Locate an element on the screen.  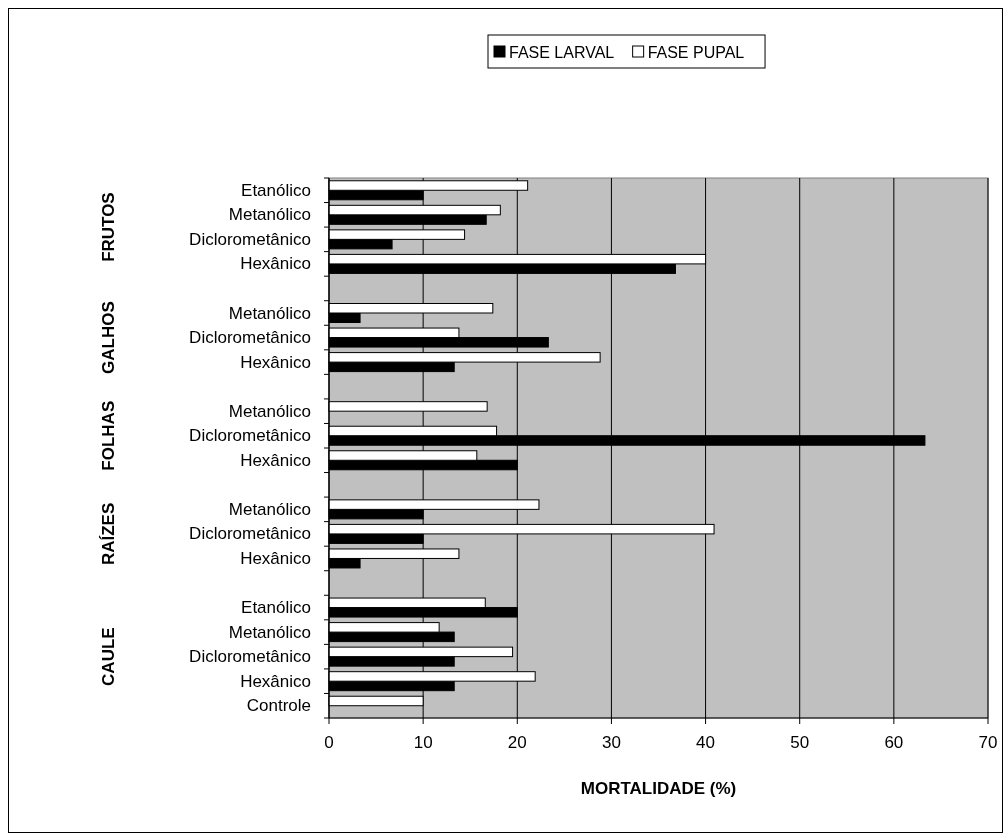
text: FOLHAS is located at coordinates (108, 435).